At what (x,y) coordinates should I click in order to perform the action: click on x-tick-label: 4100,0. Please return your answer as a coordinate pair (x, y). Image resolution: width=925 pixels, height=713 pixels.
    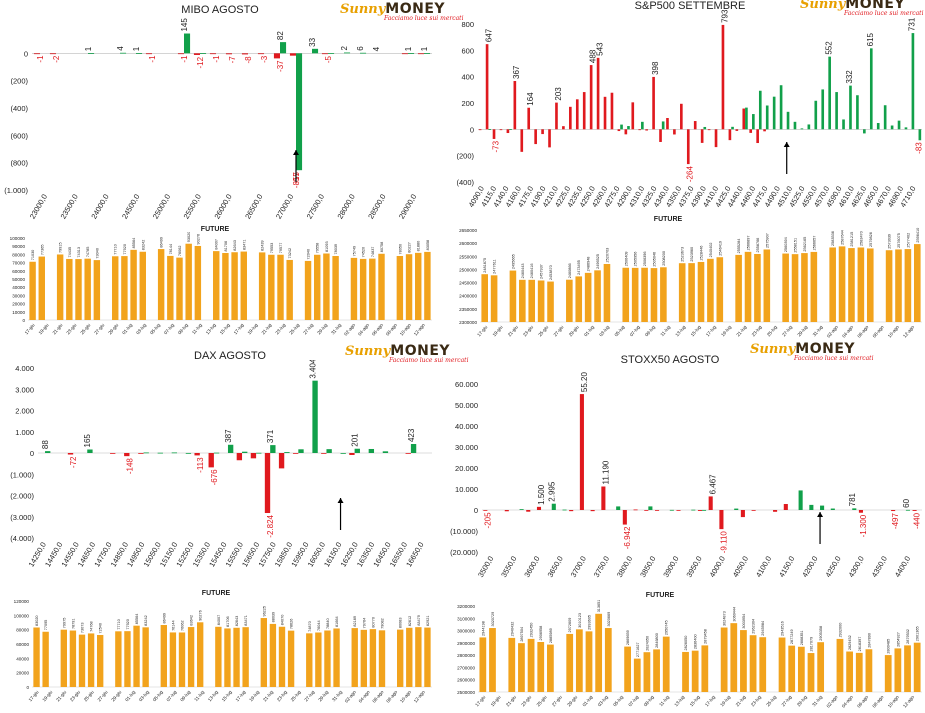
    Looking at the image, I should click on (763, 567).